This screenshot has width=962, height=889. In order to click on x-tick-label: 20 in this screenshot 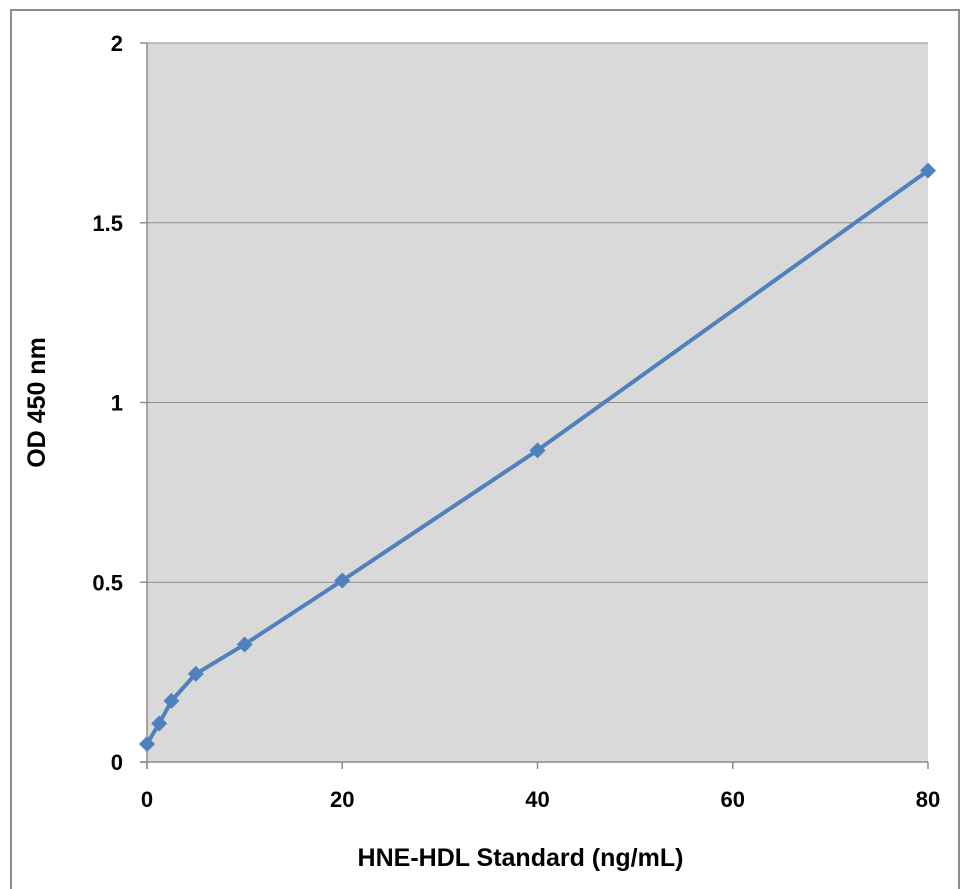, I will do `click(342, 799)`.